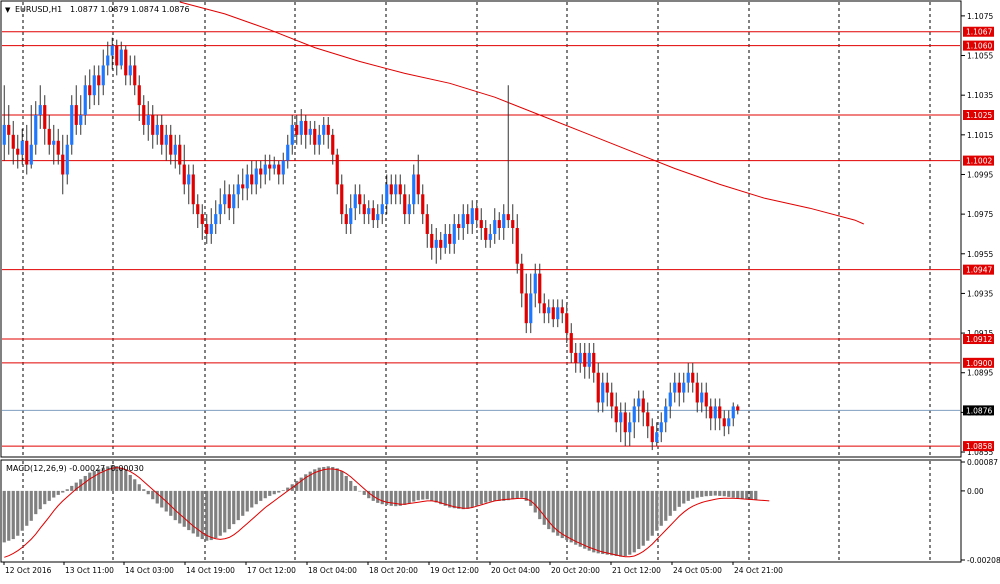 This screenshot has height=584, width=1000. What do you see at coordinates (979, 270) in the screenshot?
I see `level-tag-label: 1.0947` at bounding box center [979, 270].